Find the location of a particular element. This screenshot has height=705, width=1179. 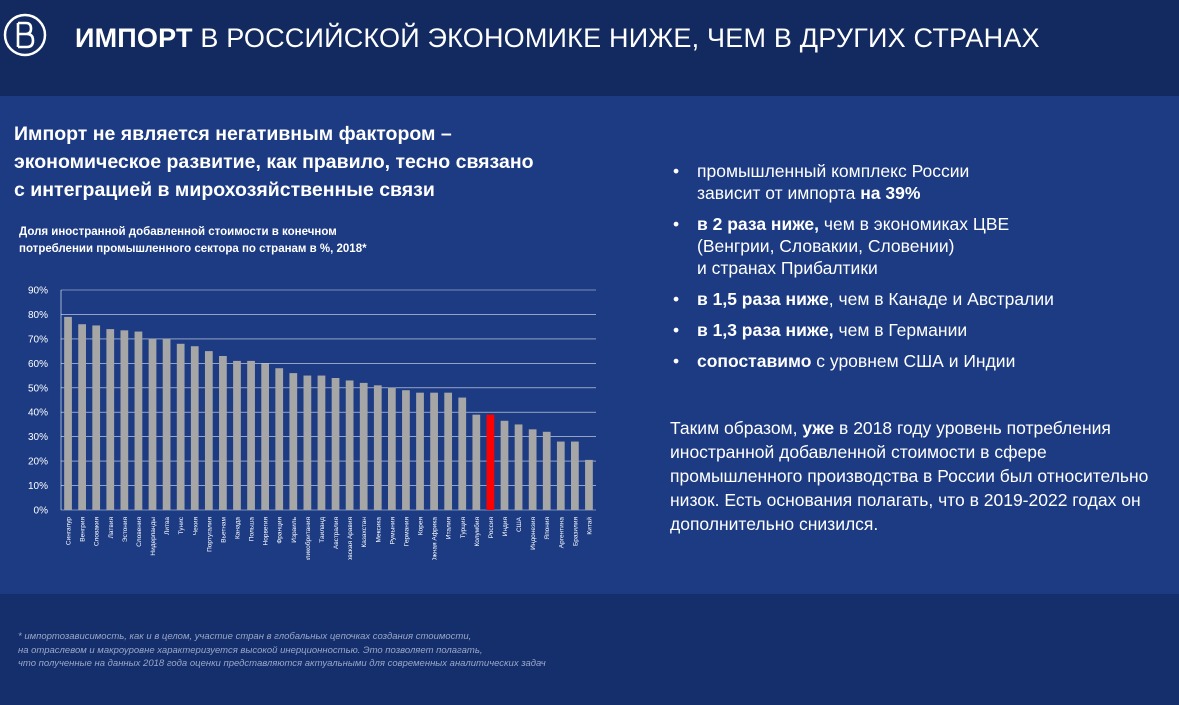

y-tick-label: 70% is located at coordinates (38, 339).